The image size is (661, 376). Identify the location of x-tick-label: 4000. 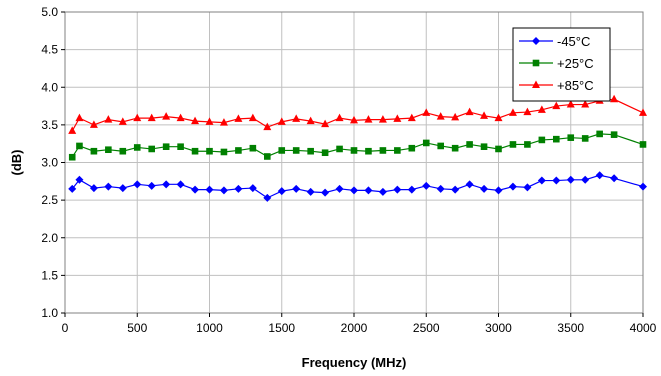
(643, 328).